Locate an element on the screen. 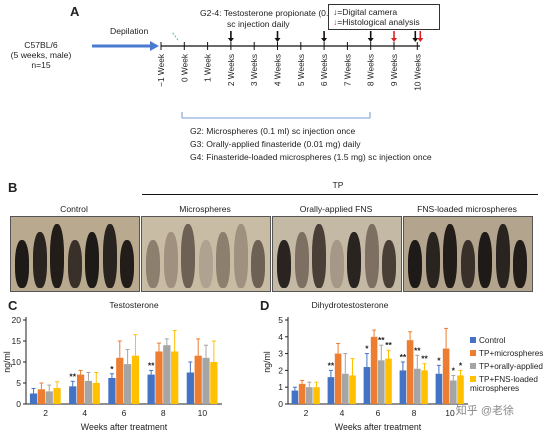 The width and height of the screenshot is (554, 436). y-tick-label: 5 is located at coordinates (18, 383).